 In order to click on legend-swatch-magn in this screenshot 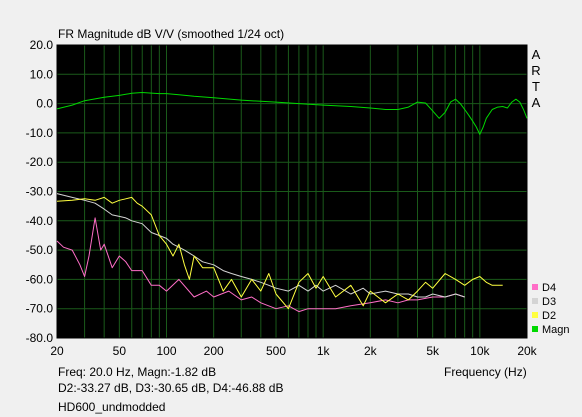, I will do `click(535, 329)`.